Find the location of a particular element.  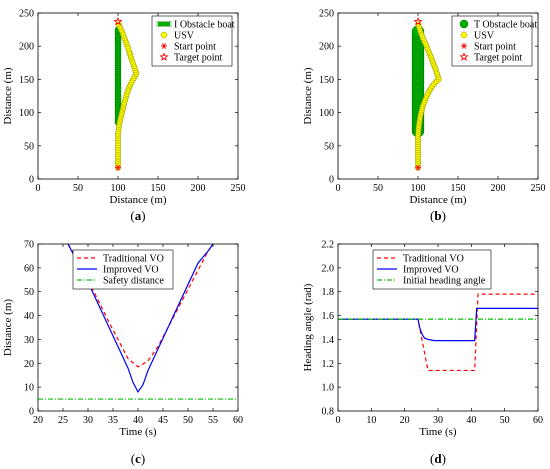

y-tick-label: 60 is located at coordinates (29, 268).